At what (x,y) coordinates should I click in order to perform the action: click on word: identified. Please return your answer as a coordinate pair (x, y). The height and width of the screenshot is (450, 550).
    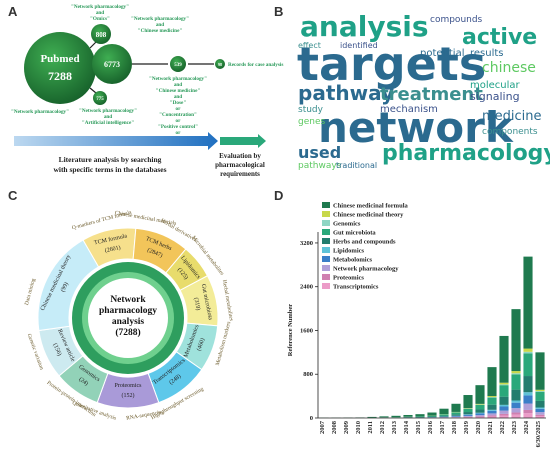
    Looking at the image, I should click on (359, 45).